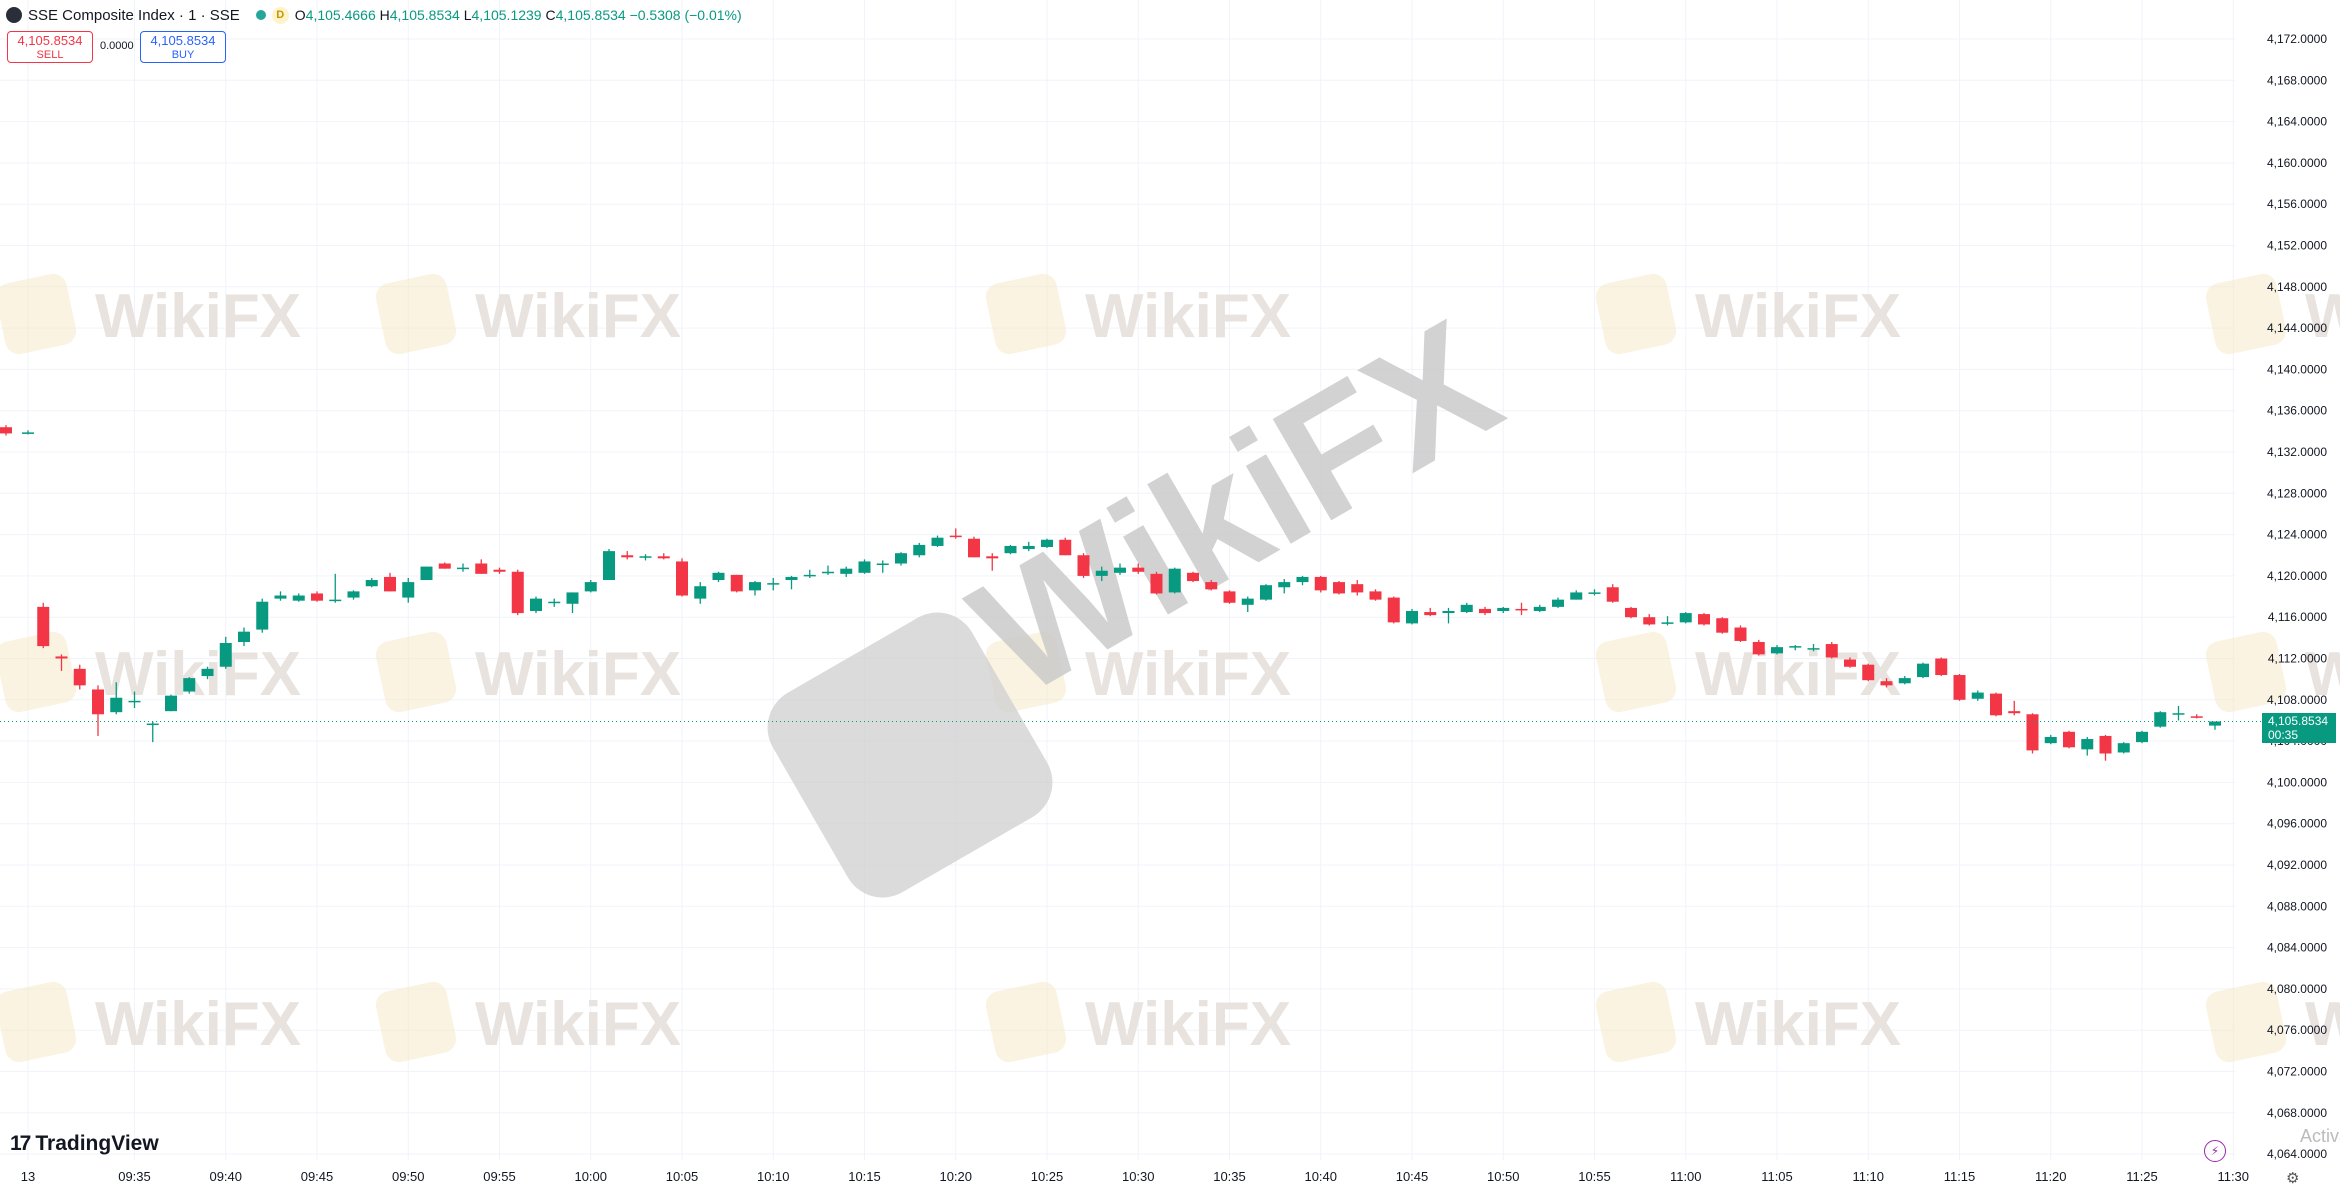 The width and height of the screenshot is (2340, 1190). I want to click on time-tick-label: 11:30, so click(2233, 1176).